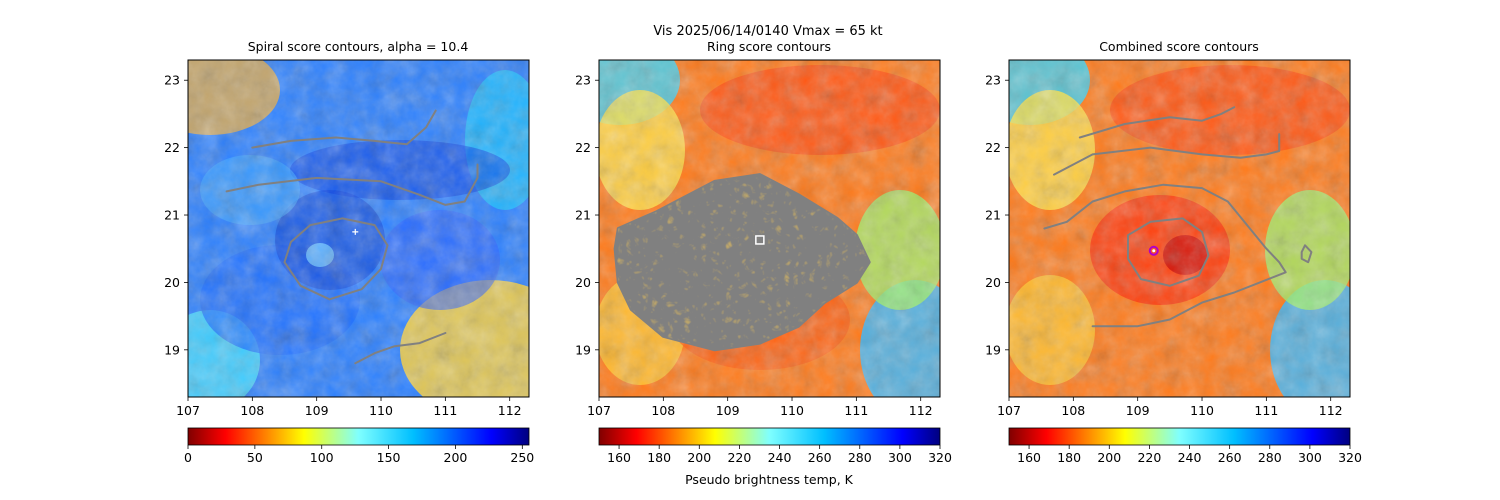 This screenshot has height=500, width=1500. I want to click on contour-south-band, so click(400, 348).